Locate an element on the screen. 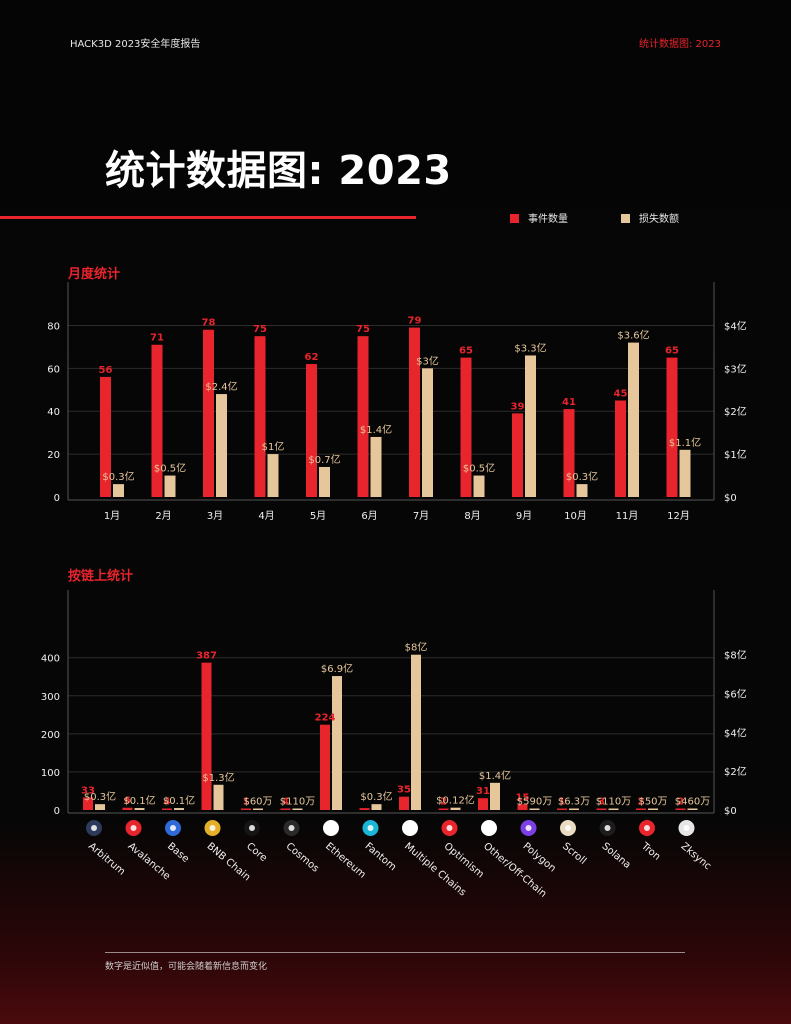 This screenshot has width=791, height=1024. category-label: 7月 is located at coordinates (421, 516).